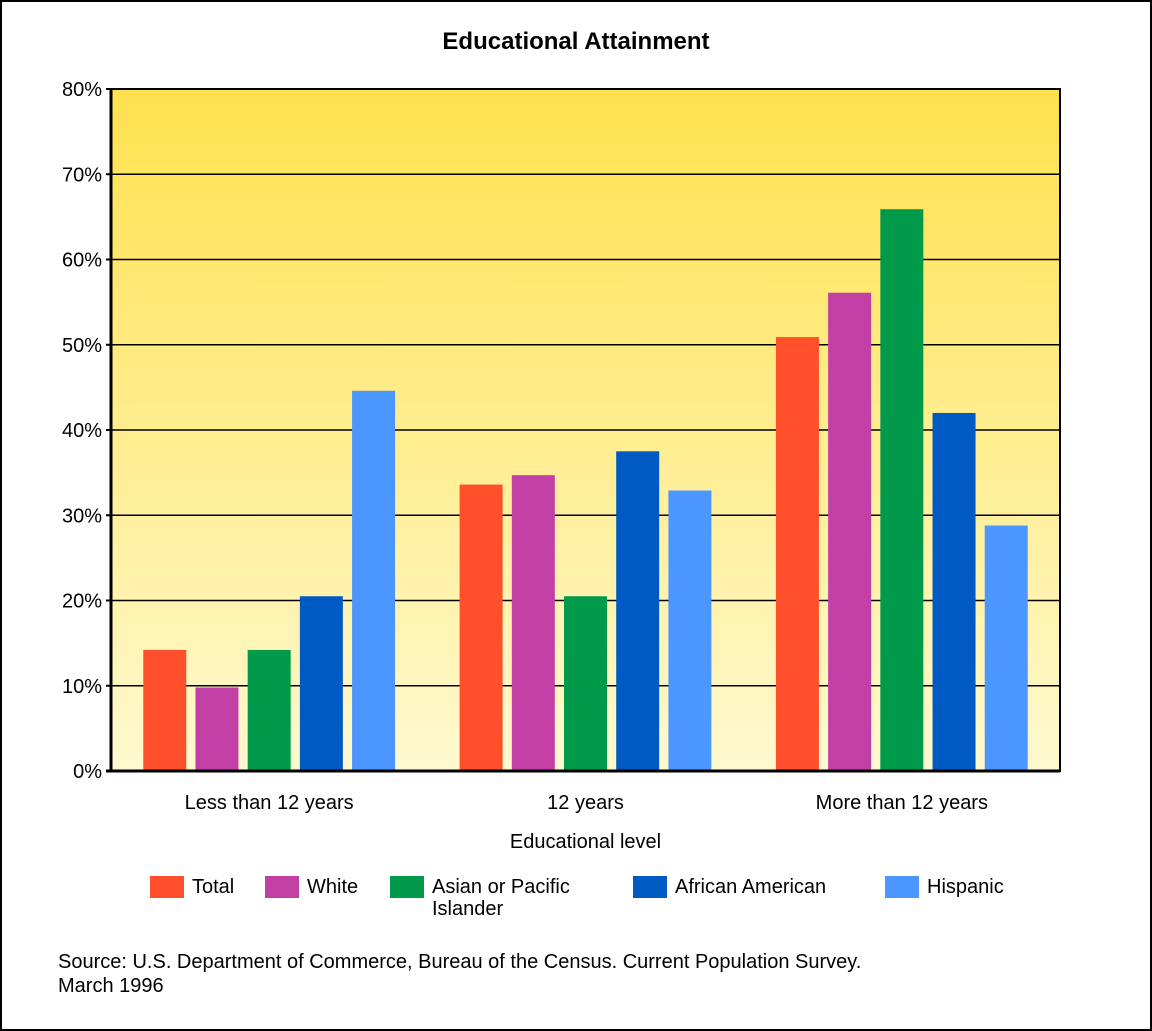 The height and width of the screenshot is (1031, 1152). I want to click on y-tick-label: 10%, so click(82, 687).